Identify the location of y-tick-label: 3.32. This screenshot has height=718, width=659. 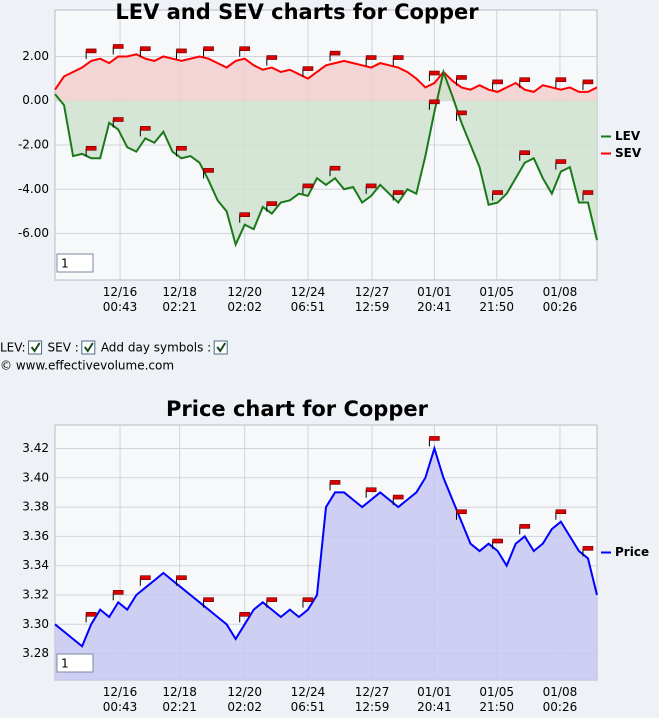
(35, 595).